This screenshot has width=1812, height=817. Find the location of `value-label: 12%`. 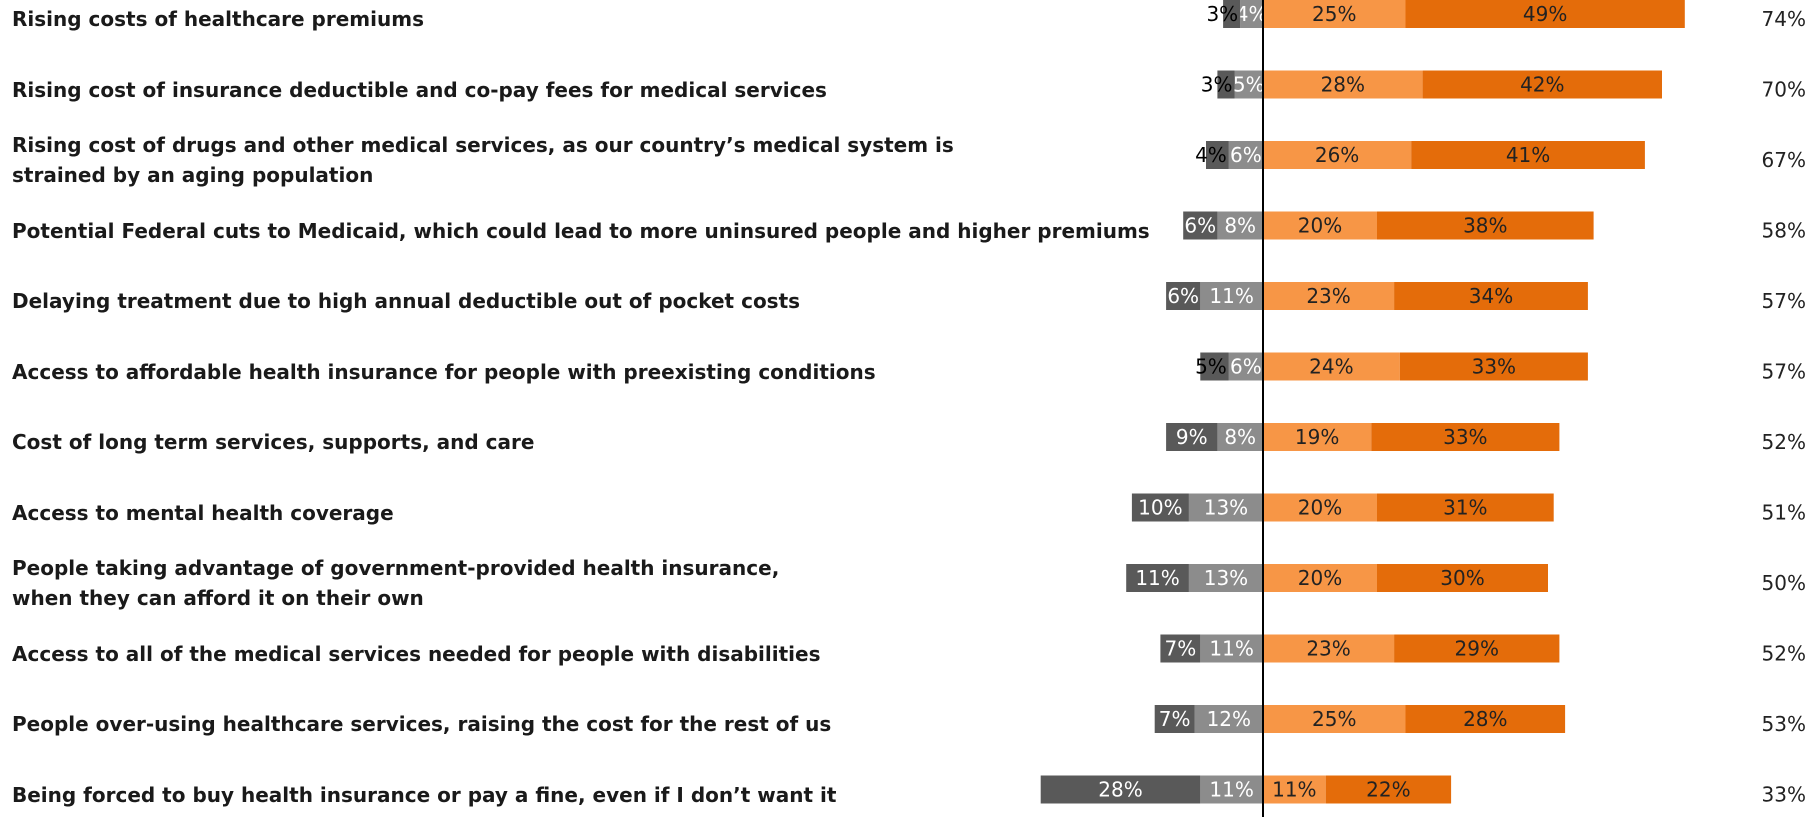

value-label: 12% is located at coordinates (1229, 719).